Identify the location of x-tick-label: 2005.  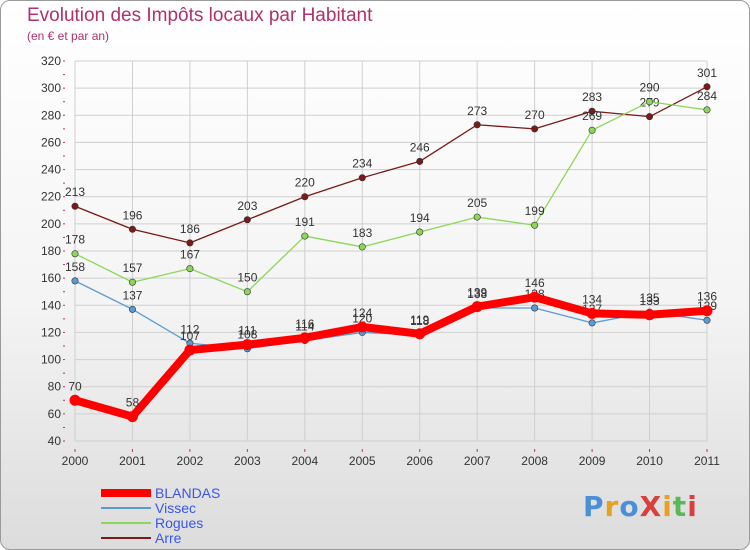
(362, 461).